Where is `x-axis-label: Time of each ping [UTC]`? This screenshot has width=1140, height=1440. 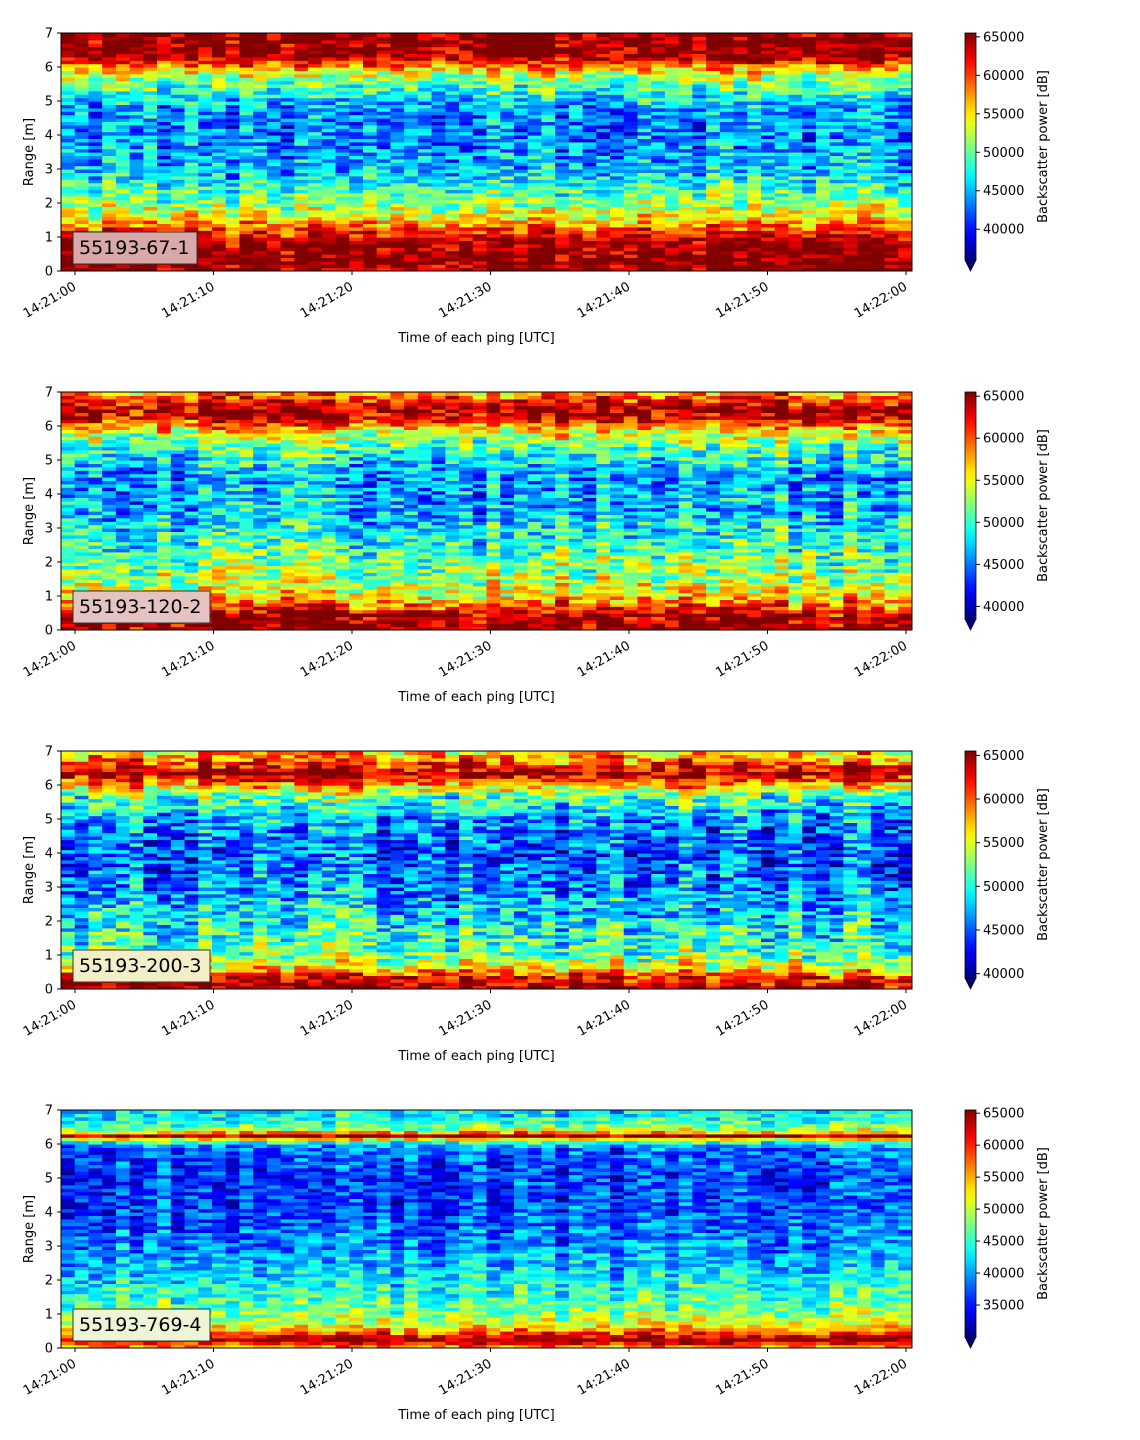 x-axis-label: Time of each ping [UTC] is located at coordinates (476, 338).